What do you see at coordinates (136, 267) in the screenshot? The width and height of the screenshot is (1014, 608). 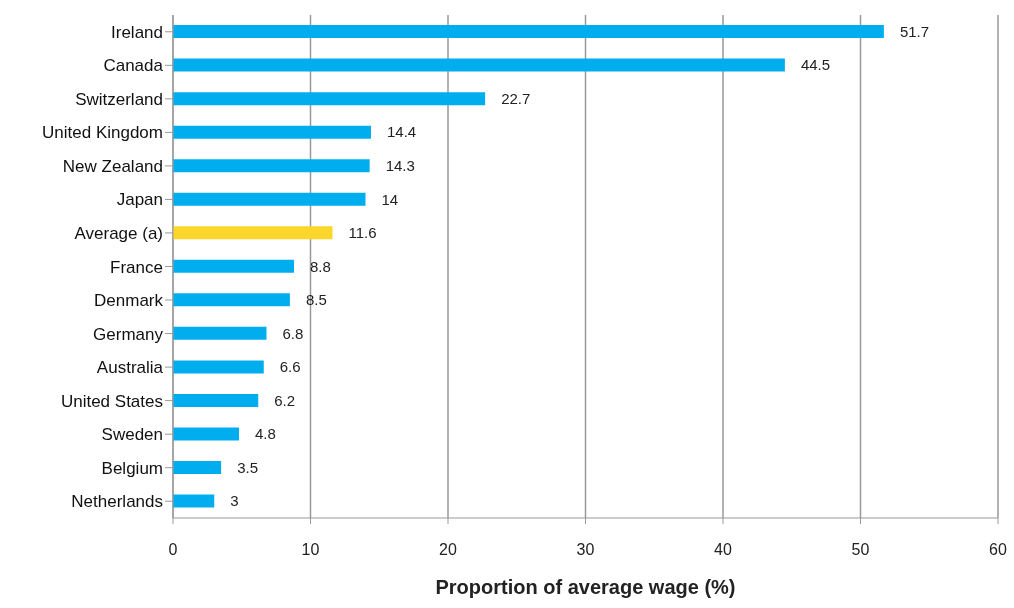 I see `y-tick-label: France` at bounding box center [136, 267].